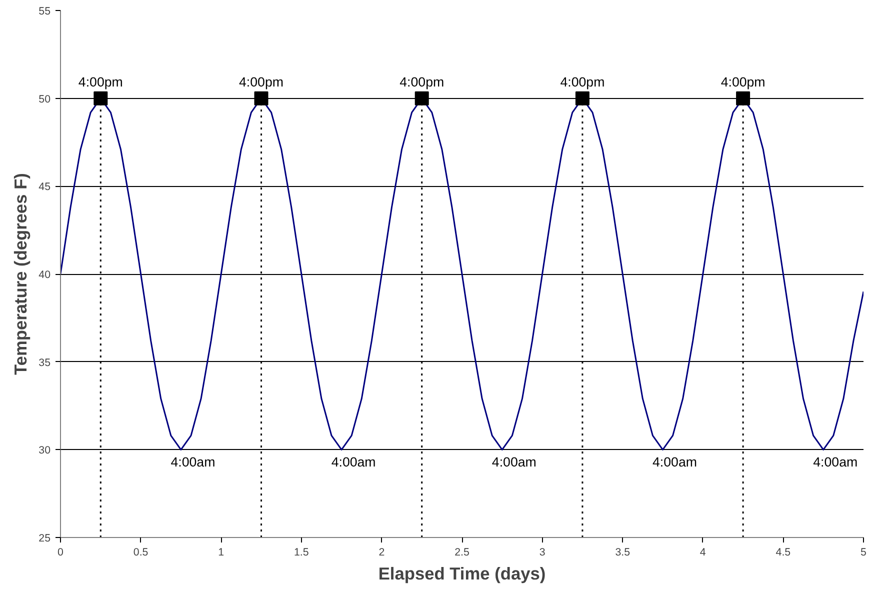  What do you see at coordinates (44, 187) in the screenshot?
I see `y-tick-label: 45` at bounding box center [44, 187].